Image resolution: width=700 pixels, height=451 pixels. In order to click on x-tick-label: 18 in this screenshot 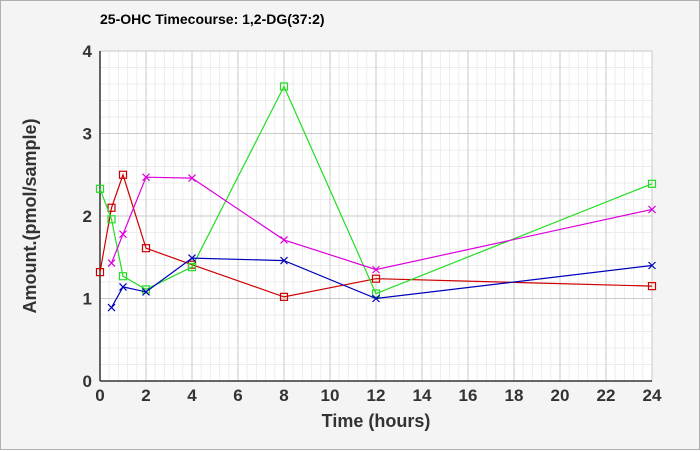, I will do `click(514, 395)`.